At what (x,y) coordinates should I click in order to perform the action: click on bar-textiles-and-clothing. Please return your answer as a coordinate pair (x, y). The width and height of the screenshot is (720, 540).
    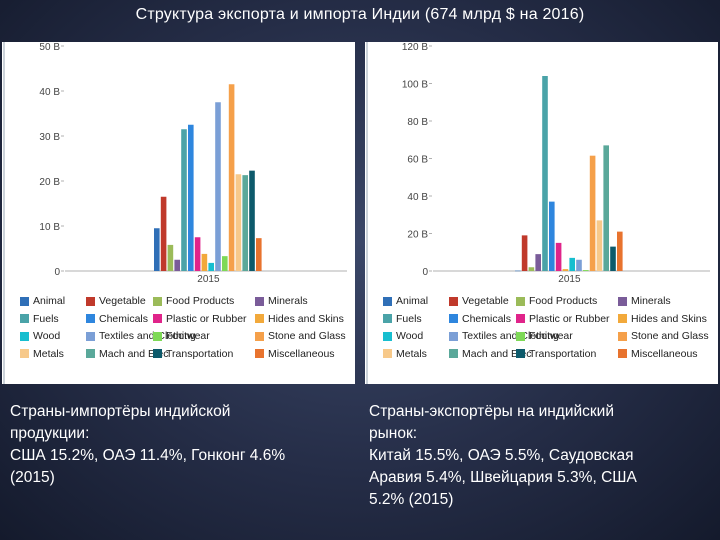
    Looking at the image, I should click on (579, 265).